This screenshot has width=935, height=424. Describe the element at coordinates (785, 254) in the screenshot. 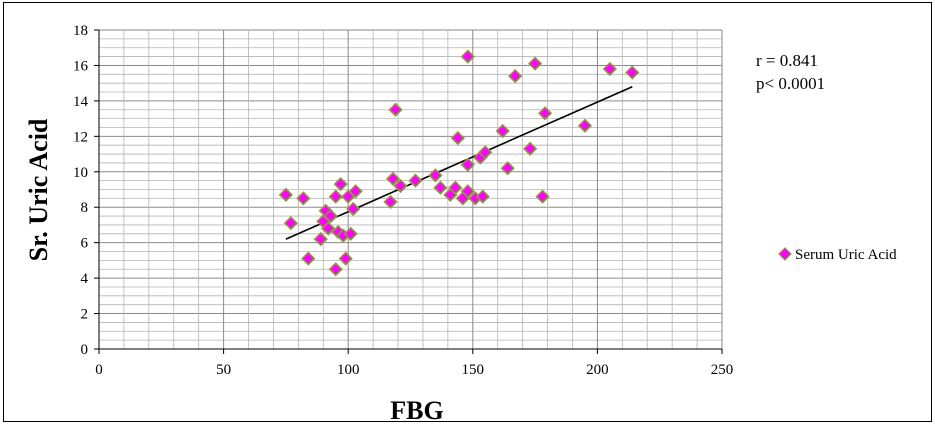

I see `legend-marker-diamond` at that location.